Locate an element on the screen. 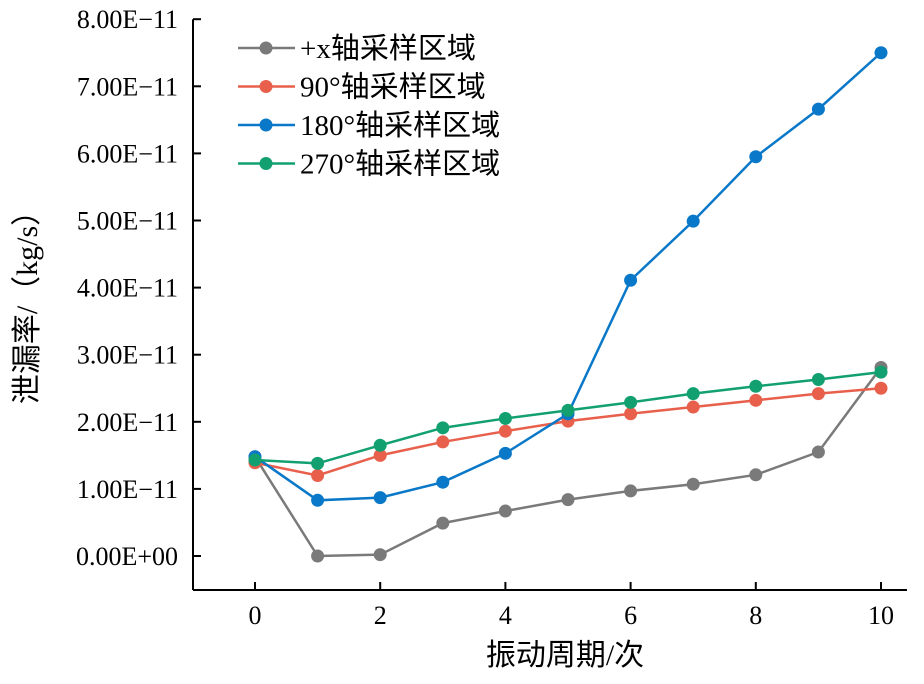  y-tick-label: 7.00E−11 is located at coordinates (127, 86).